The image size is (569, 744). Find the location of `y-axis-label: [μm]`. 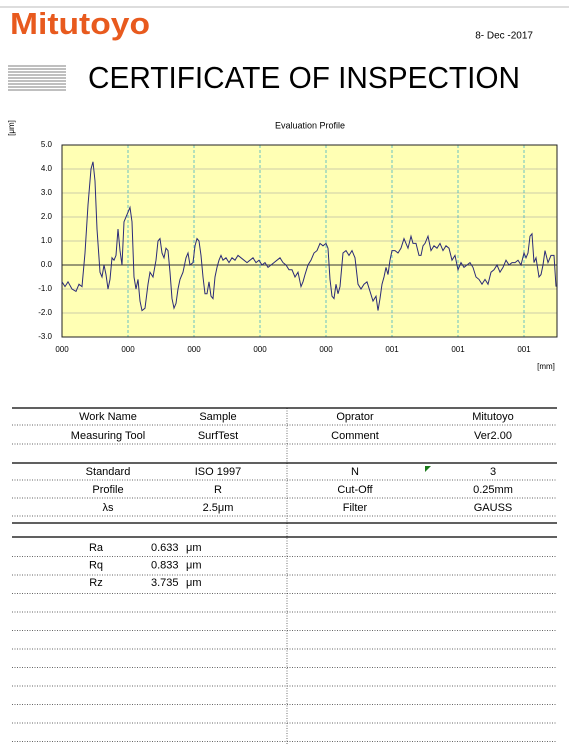

y-axis-label: [μm] is located at coordinates (11, 128).